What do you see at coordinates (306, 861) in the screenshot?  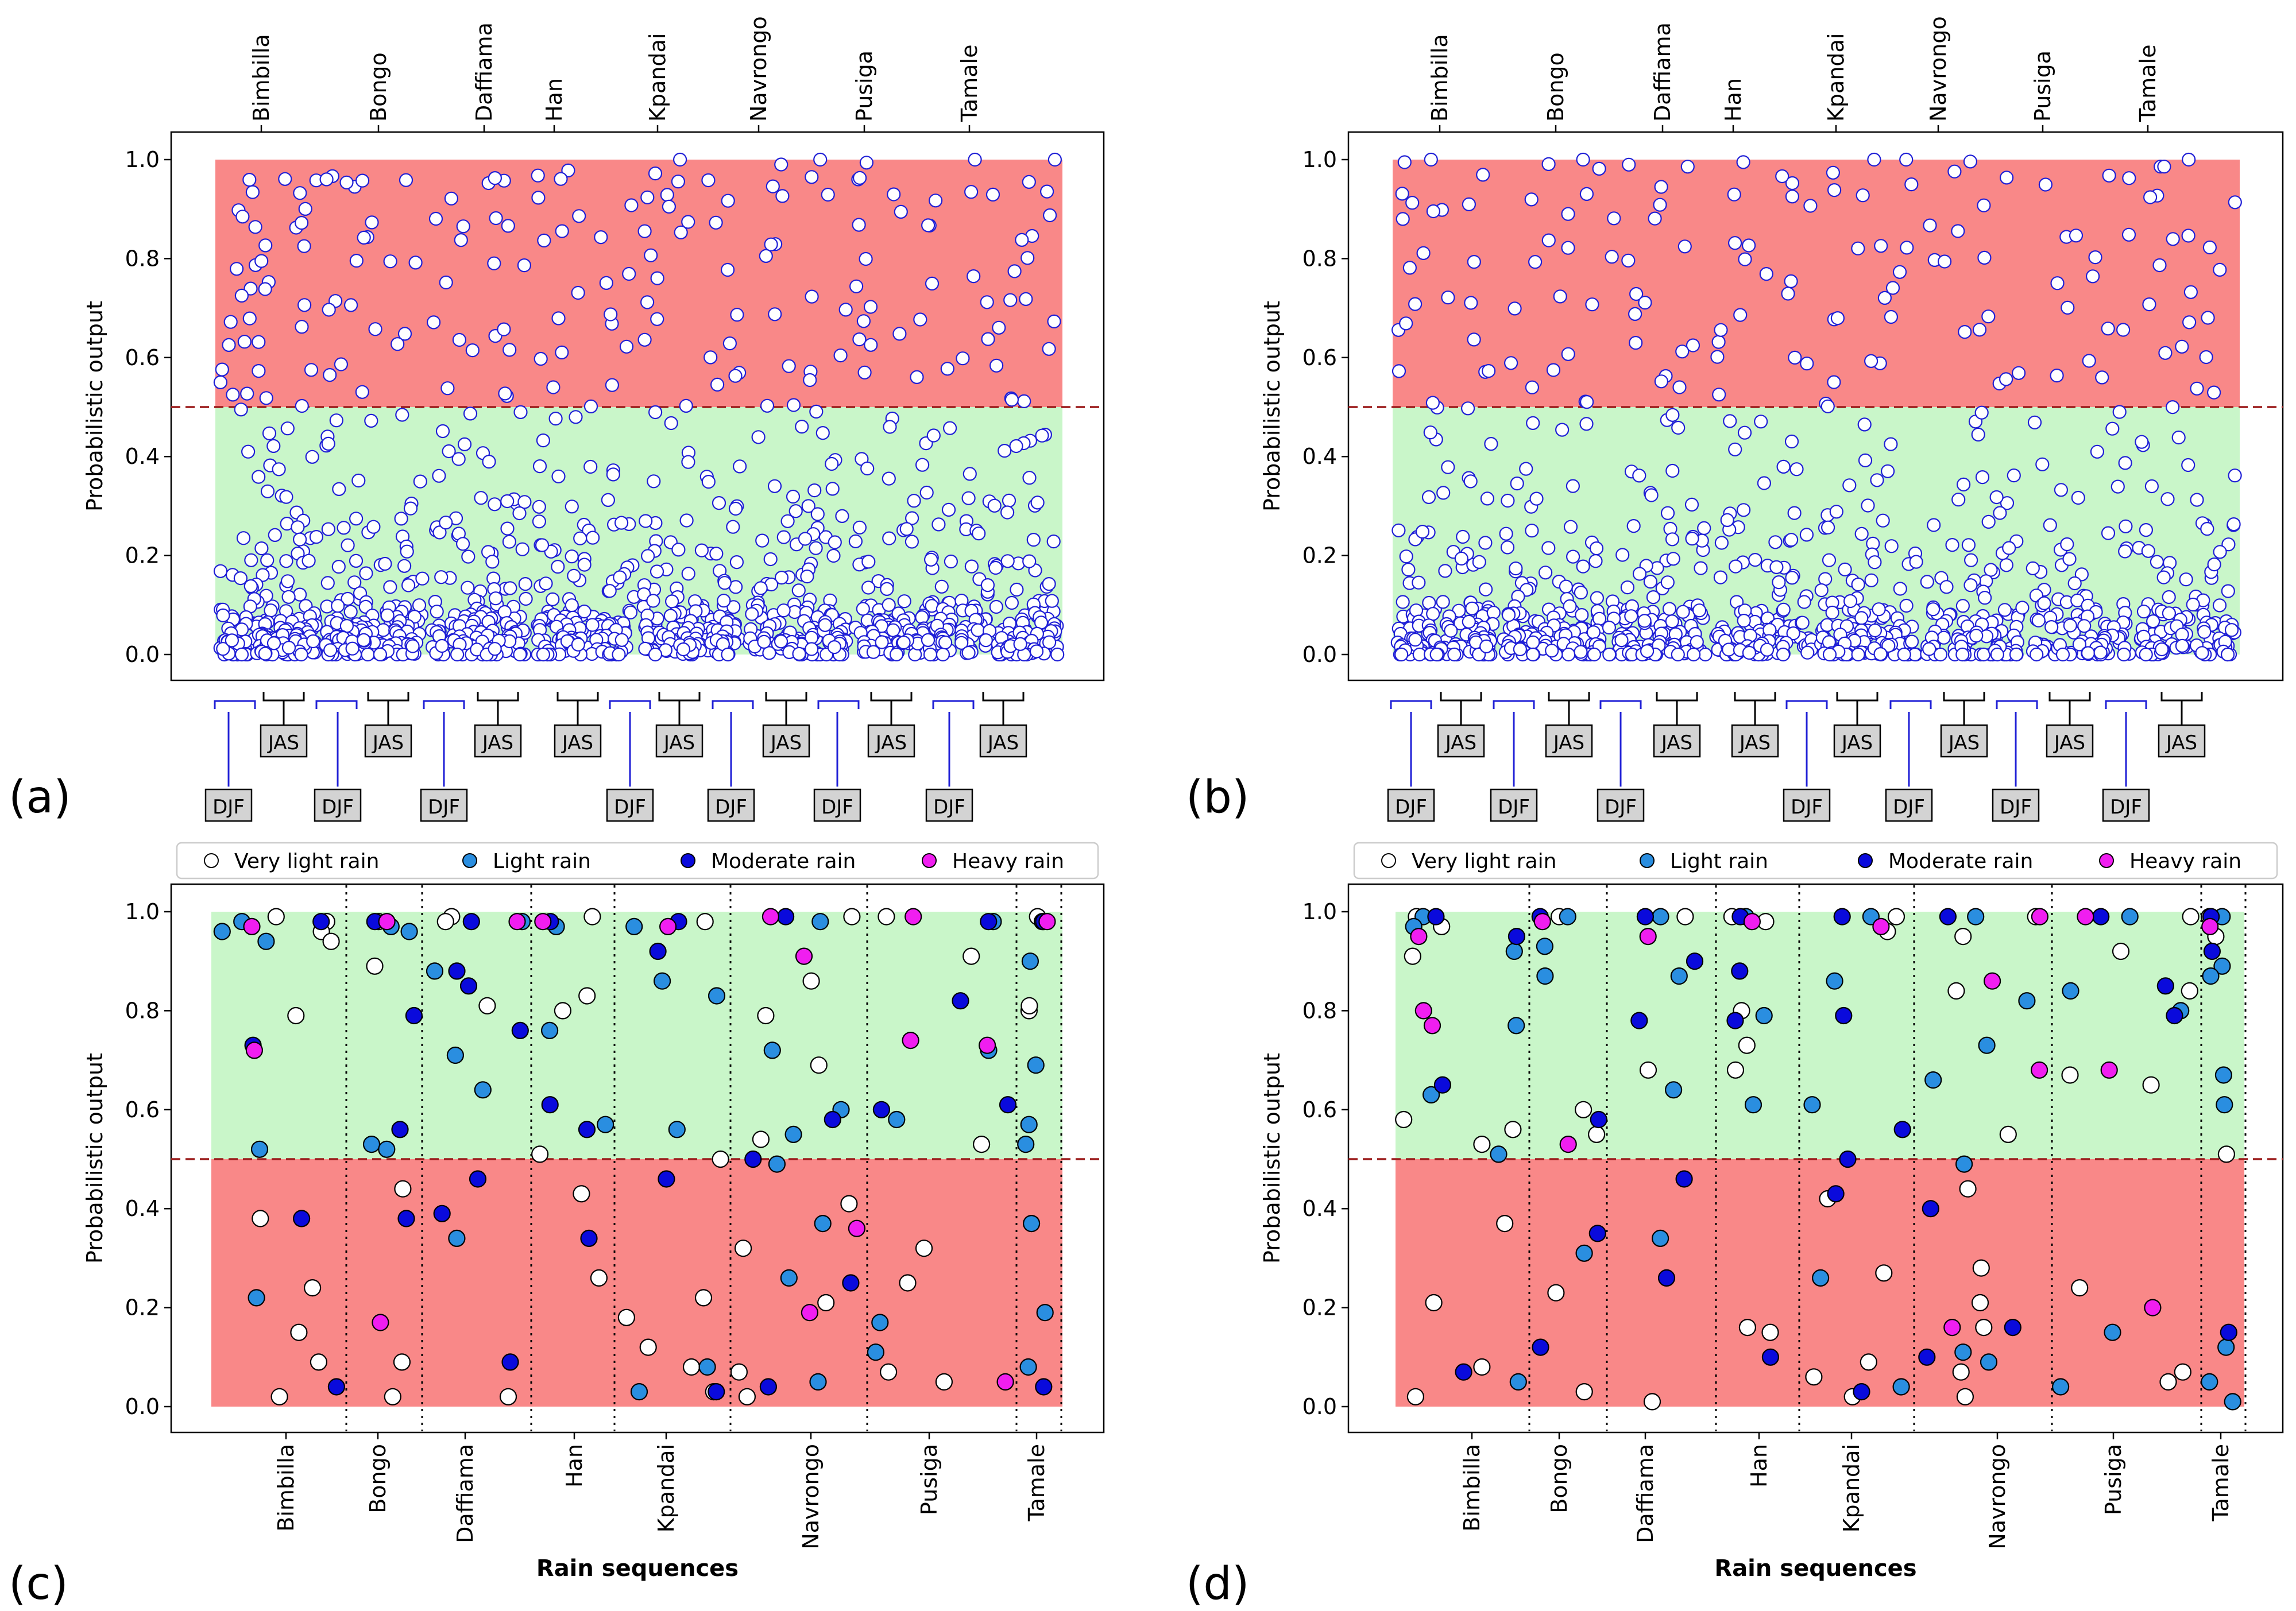 I see `legend-label: Very light rain` at bounding box center [306, 861].